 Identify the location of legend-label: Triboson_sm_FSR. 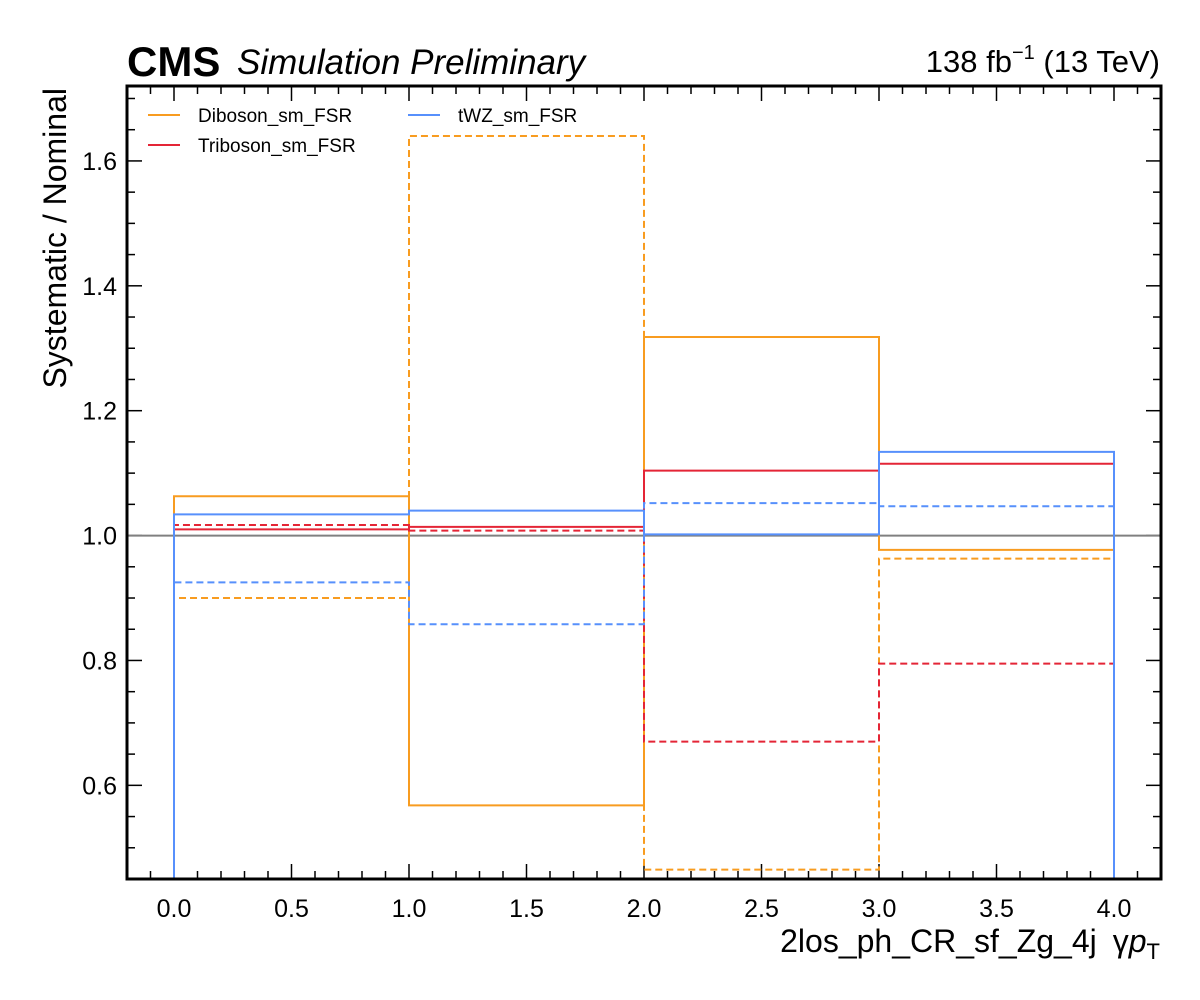
(277, 146).